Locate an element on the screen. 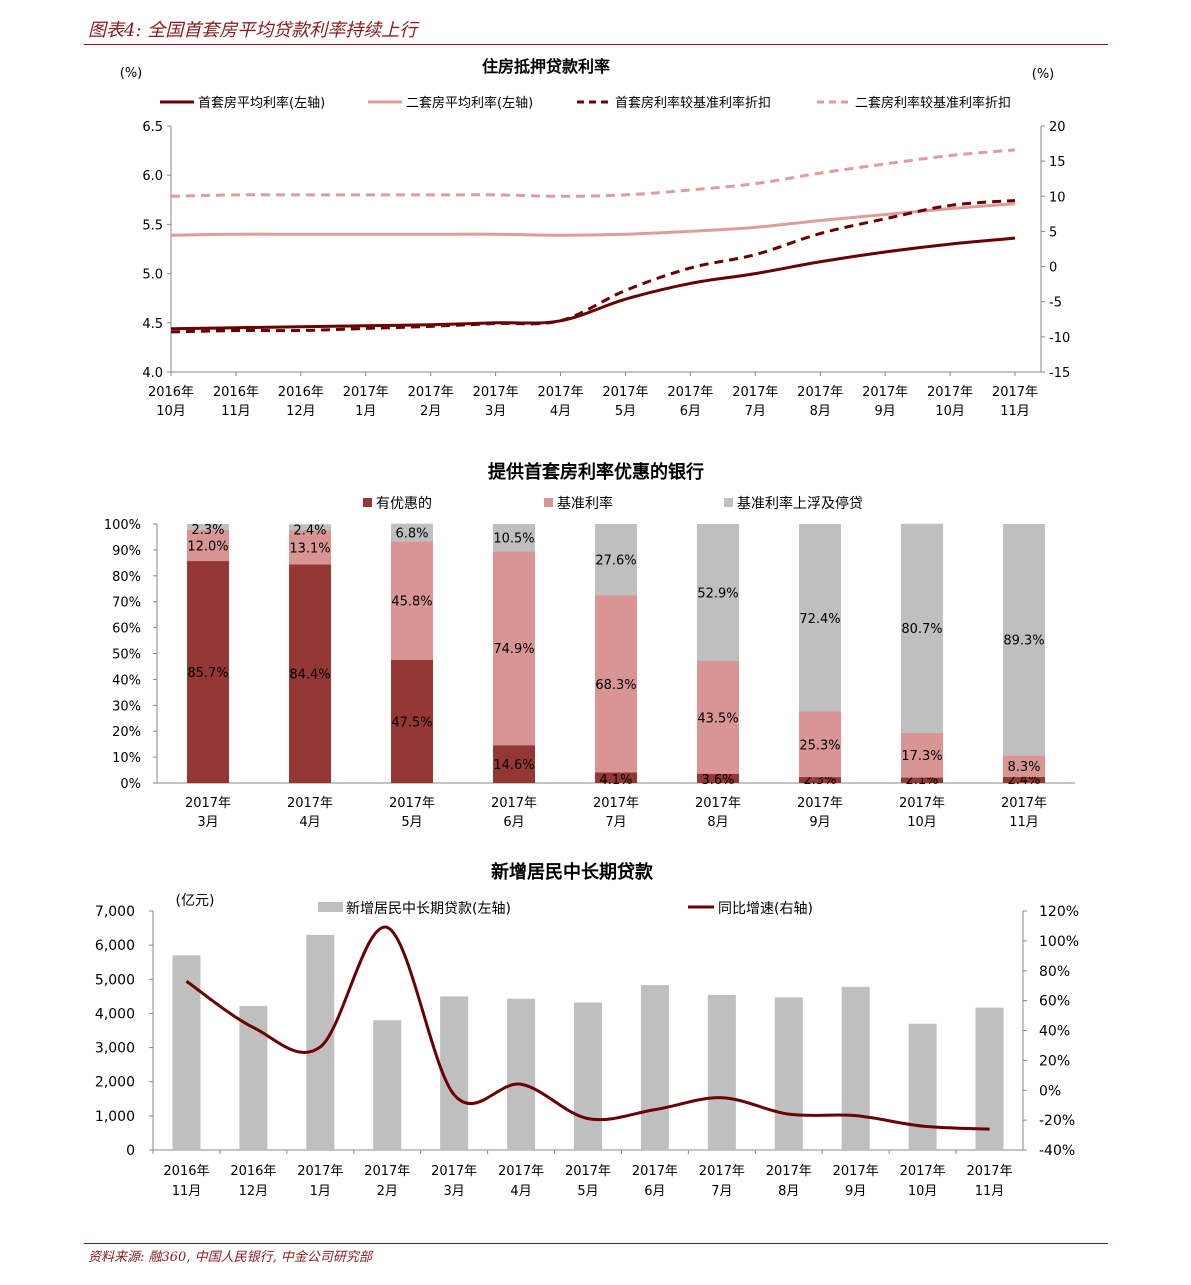 Image resolution: width=1191 pixels, height=1285 pixels. data-label: 14.6% is located at coordinates (513, 765).